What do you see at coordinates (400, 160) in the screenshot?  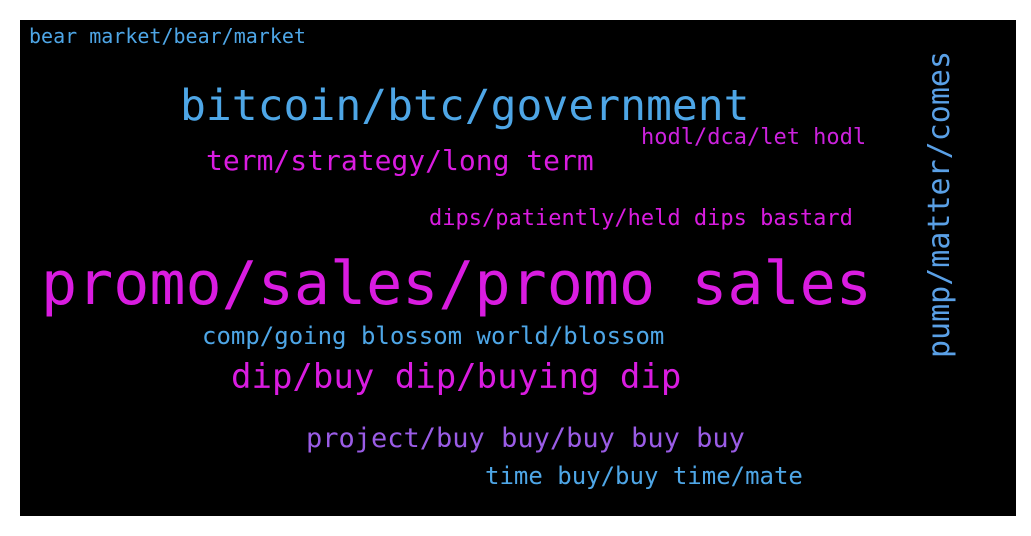 I see `word-term-strategy: term/strategy/long term` at bounding box center [400, 160].